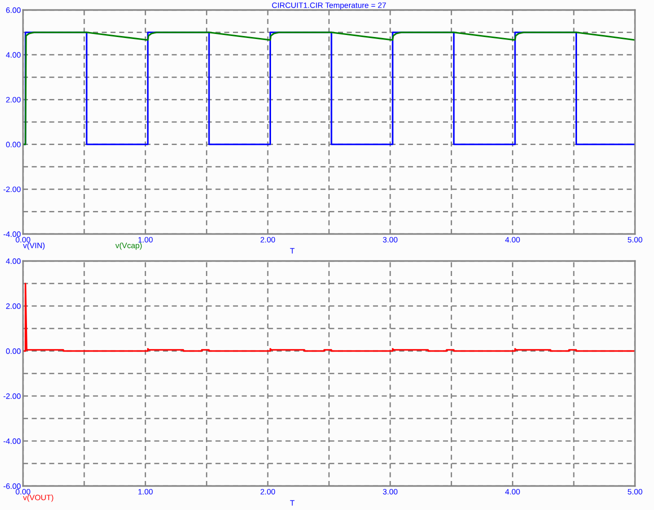  What do you see at coordinates (329, 317) in the screenshot?
I see `line-series` at bounding box center [329, 317].